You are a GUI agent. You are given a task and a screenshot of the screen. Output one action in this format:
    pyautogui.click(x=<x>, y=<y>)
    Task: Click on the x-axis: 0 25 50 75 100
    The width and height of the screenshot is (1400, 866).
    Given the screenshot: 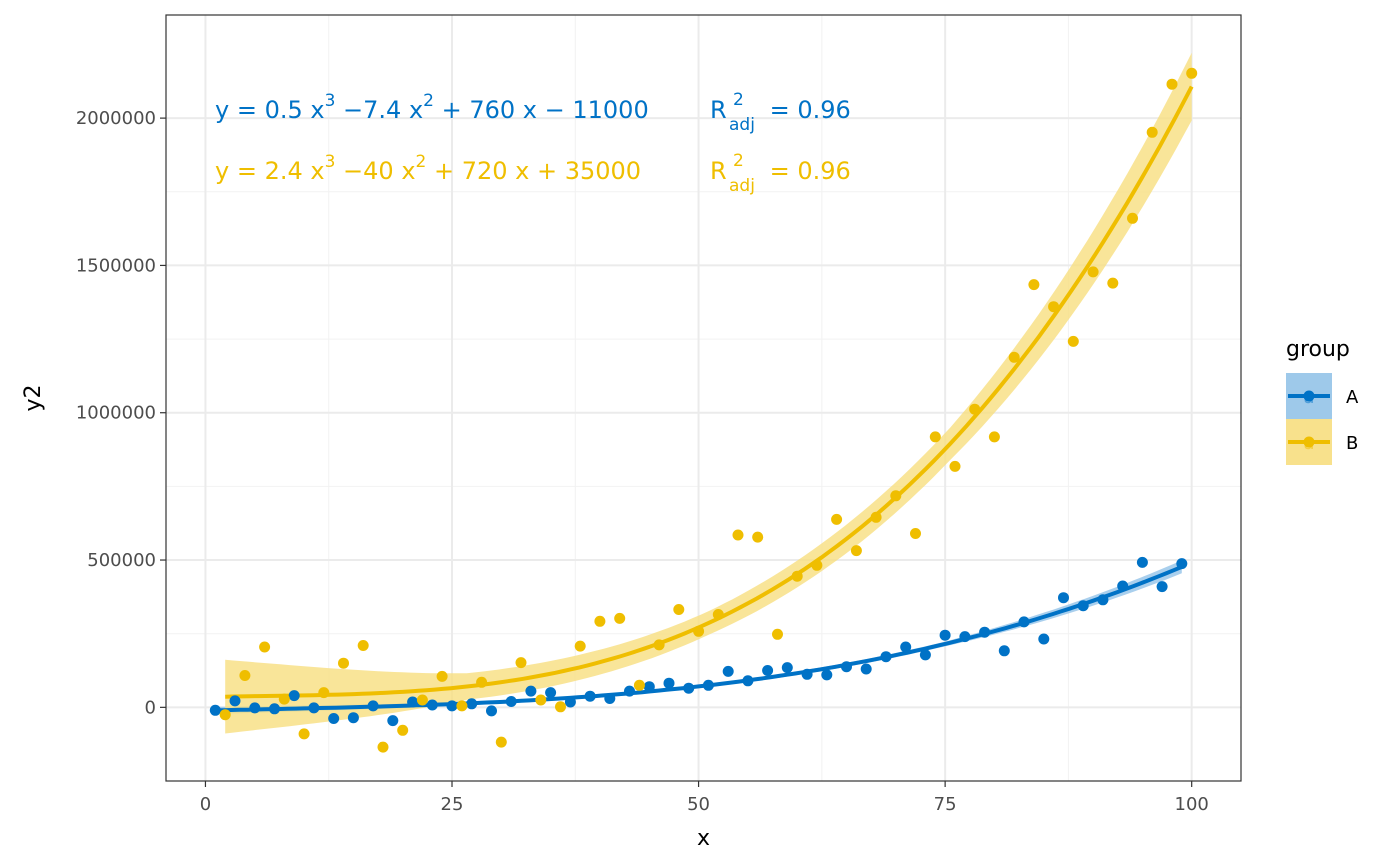 What is the action you would take?
    pyautogui.click(x=704, y=798)
    